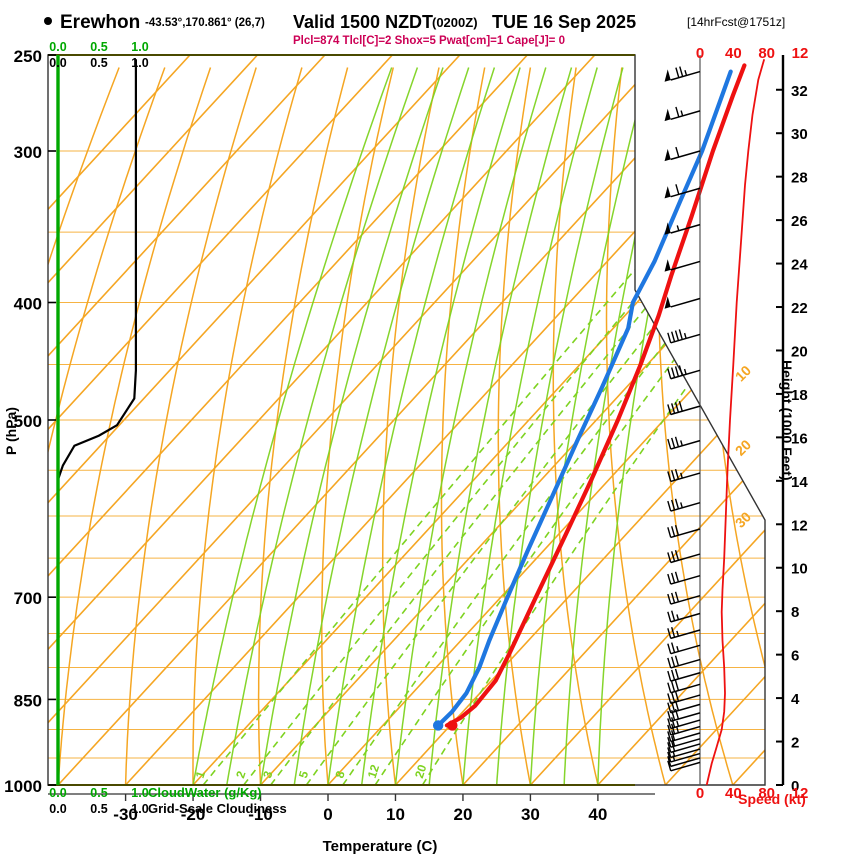 The image size is (850, 860). I want to click on cloudiness-tick-label: 0.0, so click(57, 809).